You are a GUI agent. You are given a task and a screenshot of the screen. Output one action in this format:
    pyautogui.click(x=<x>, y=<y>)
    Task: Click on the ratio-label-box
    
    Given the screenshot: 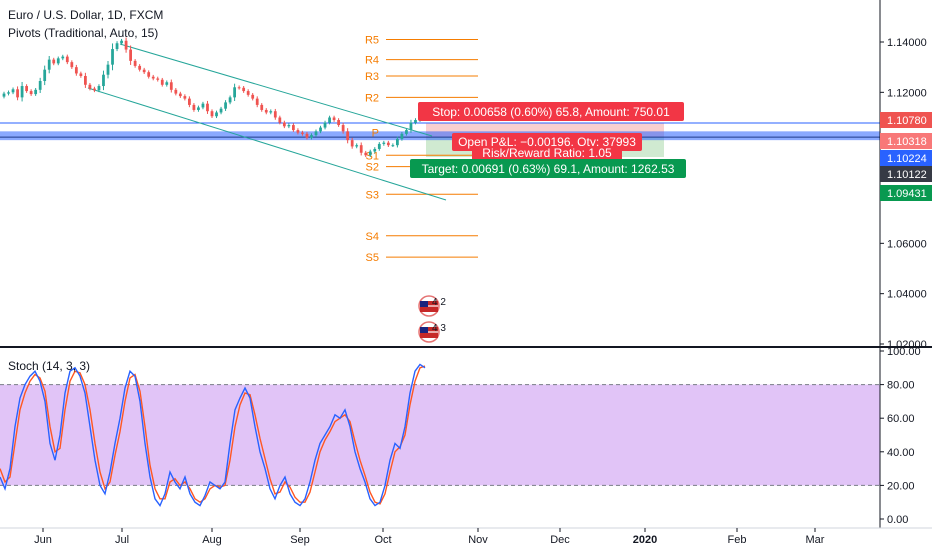 What is the action you would take?
    pyautogui.click(x=547, y=153)
    